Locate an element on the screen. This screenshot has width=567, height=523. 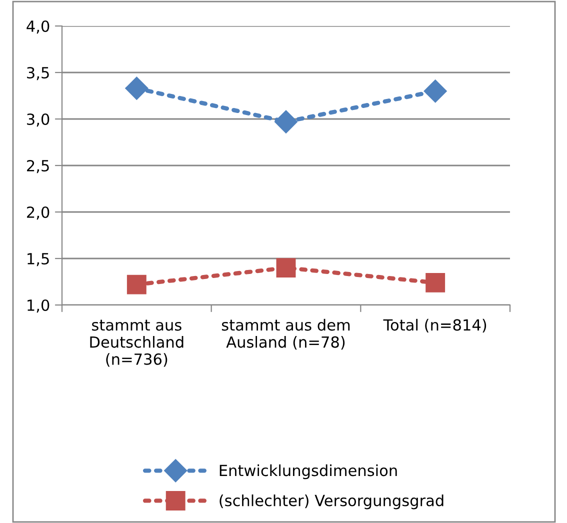
y-tick-label: 2,5 is located at coordinates (38, 167).